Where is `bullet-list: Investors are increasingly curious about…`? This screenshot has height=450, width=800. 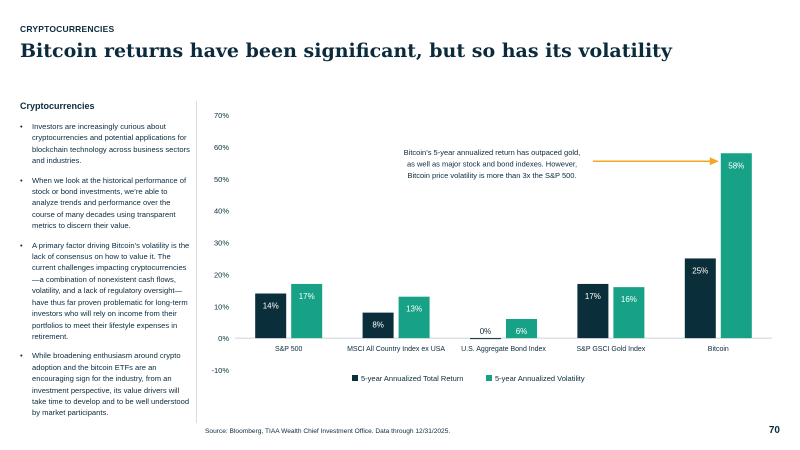 bullet-list: Investors are increasingly curious about… is located at coordinates (105, 270).